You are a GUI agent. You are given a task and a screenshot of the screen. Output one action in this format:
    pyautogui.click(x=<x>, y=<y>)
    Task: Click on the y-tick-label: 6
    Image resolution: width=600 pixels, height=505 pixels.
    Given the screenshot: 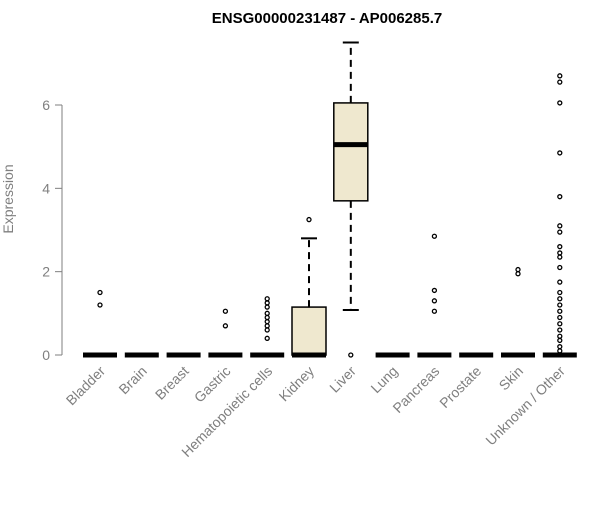 What is the action you would take?
    pyautogui.click(x=46, y=105)
    